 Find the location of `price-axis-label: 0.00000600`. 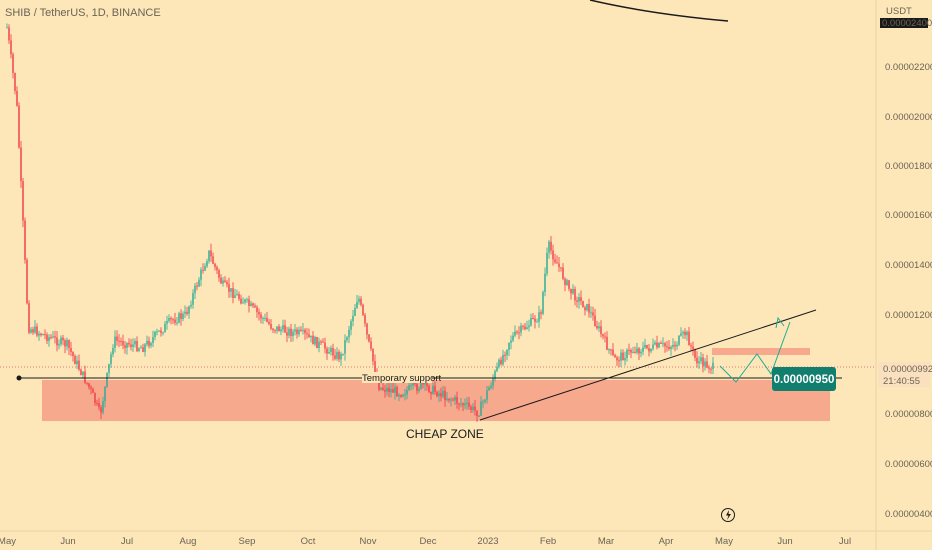

price-axis-label: 0.00000600 is located at coordinates (908, 464).